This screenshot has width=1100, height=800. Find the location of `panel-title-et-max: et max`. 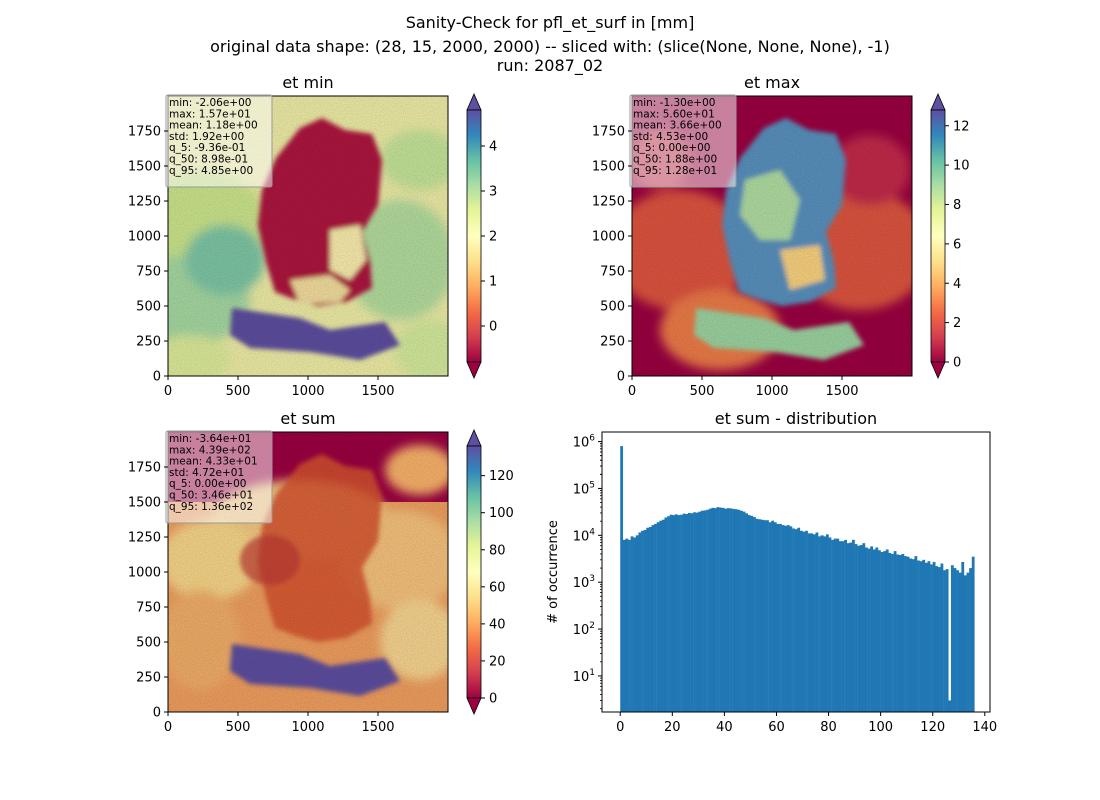

panel-title-et-max: et max is located at coordinates (772, 82).